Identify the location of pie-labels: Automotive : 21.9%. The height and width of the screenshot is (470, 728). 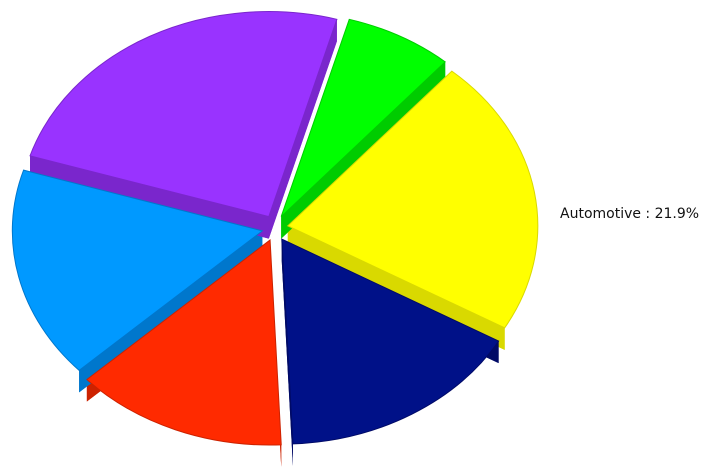
(629, 214).